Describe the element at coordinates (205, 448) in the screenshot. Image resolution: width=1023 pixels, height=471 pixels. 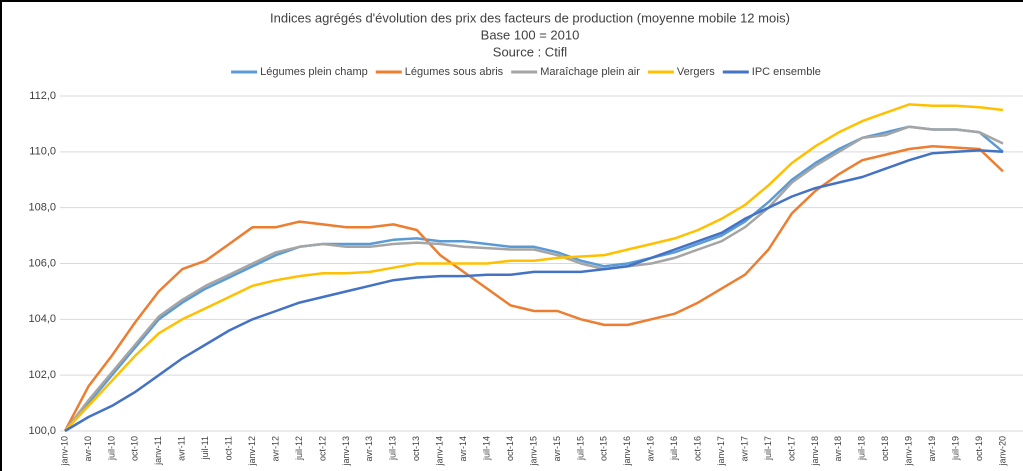
I see `x-tick-label: juil-11` at that location.